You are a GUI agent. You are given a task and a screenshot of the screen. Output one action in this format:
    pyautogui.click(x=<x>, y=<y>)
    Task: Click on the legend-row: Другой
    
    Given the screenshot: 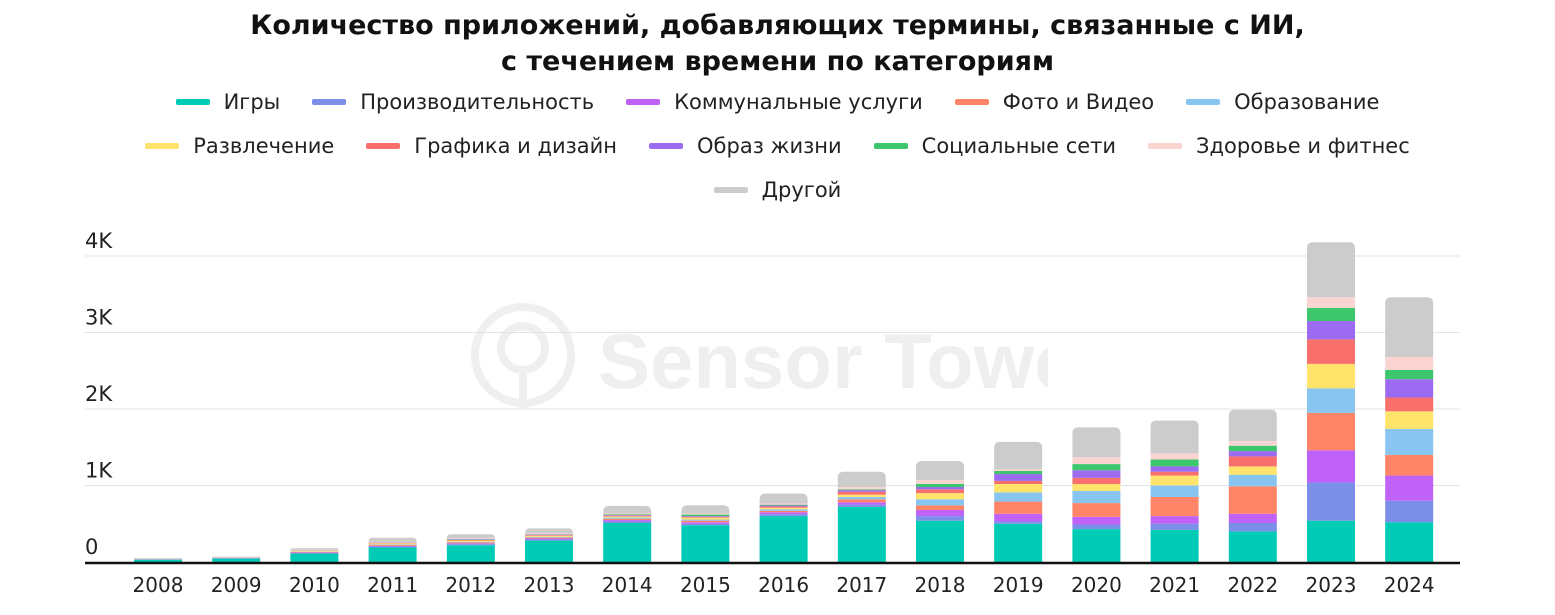 What is the action you would take?
    pyautogui.click(x=777, y=190)
    